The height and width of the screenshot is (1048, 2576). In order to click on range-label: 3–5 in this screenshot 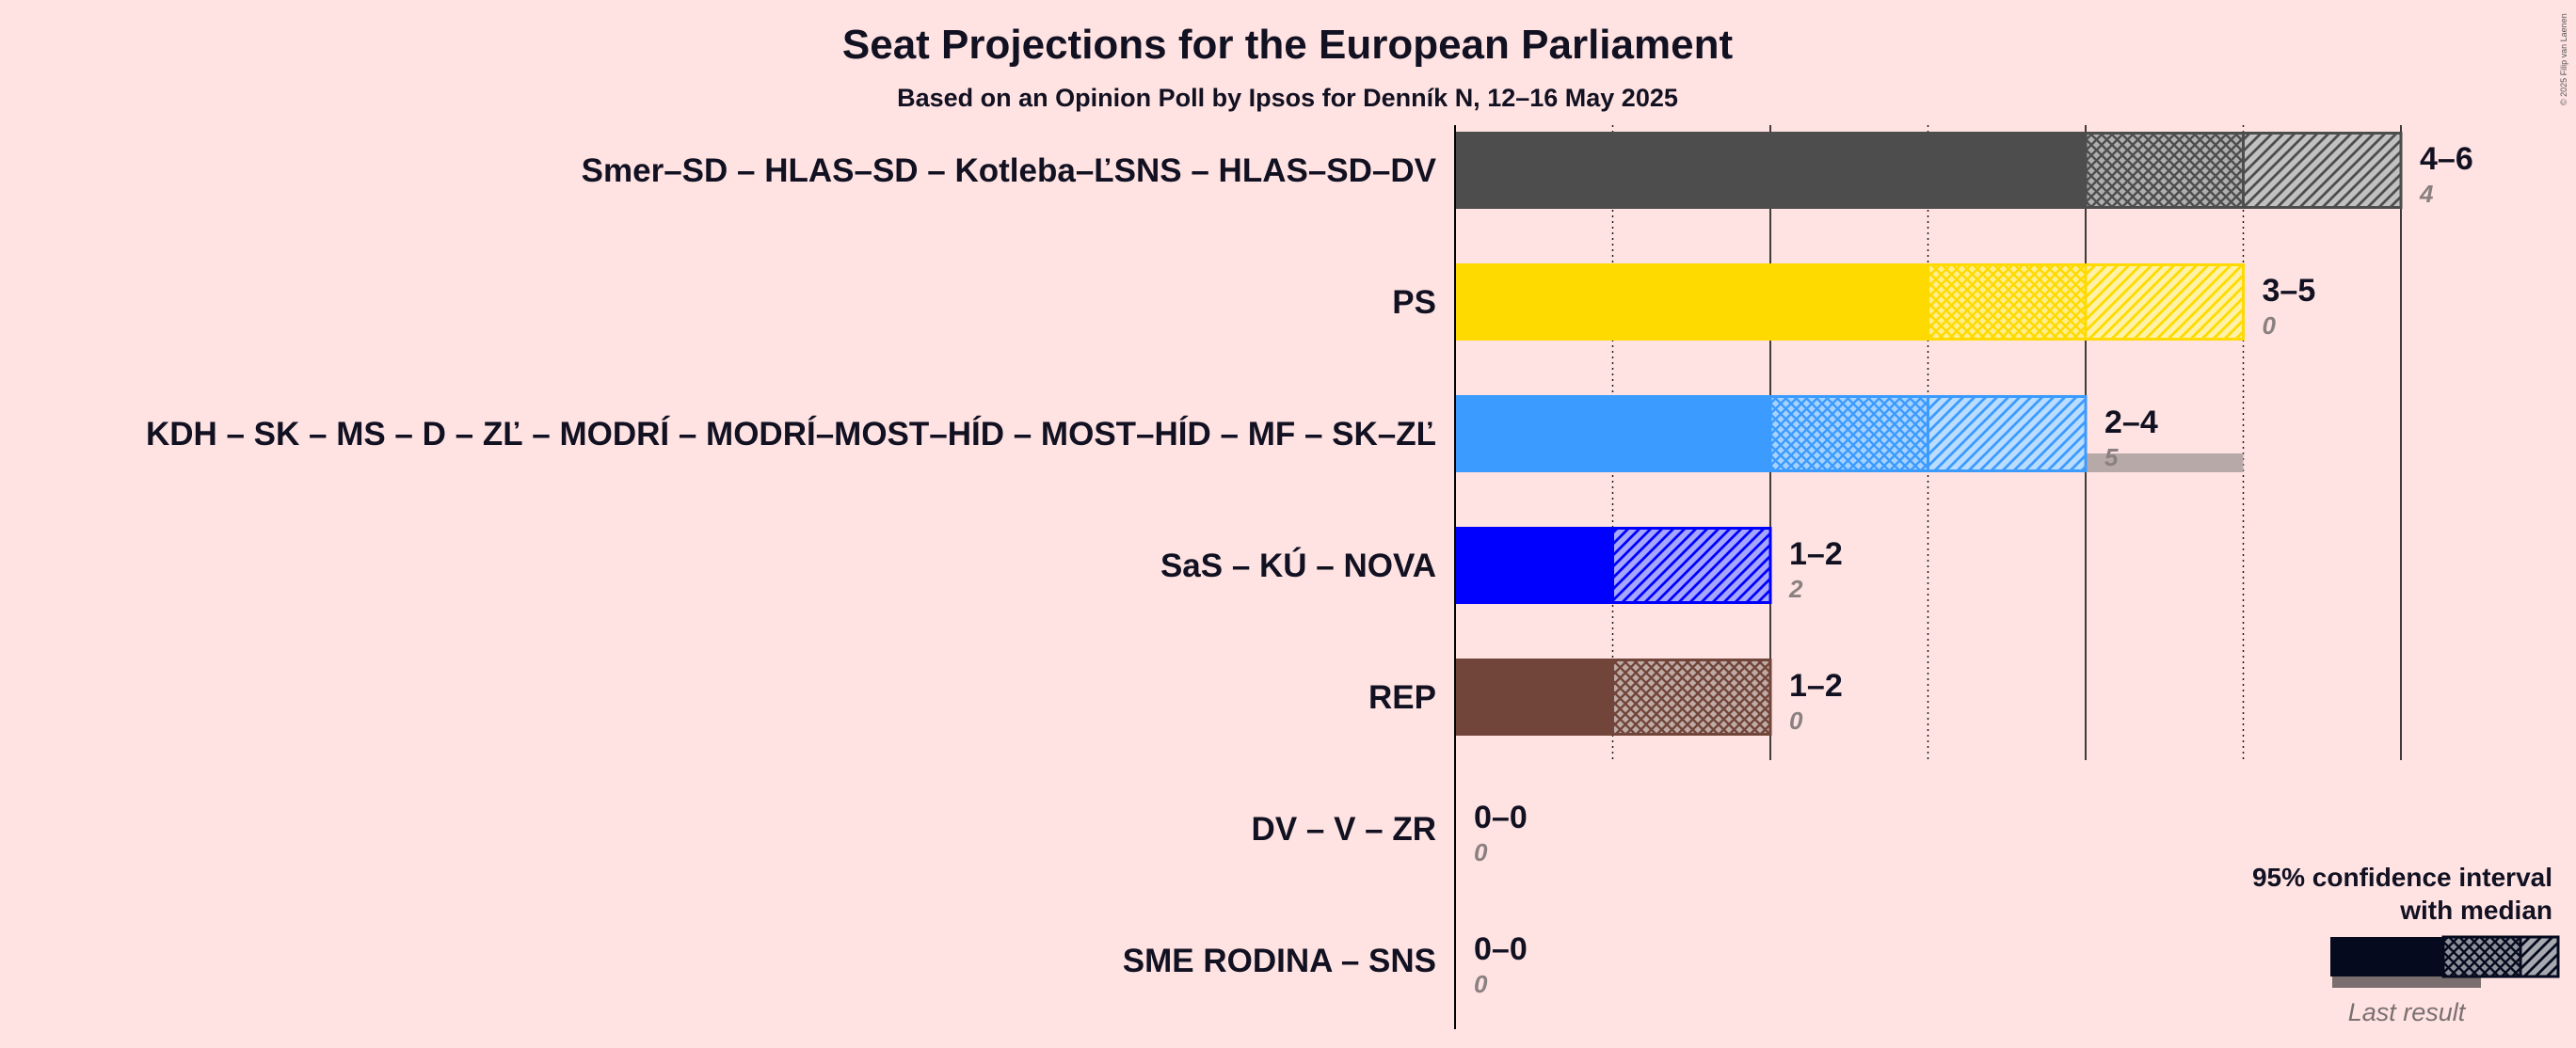, I will do `click(2289, 291)`.